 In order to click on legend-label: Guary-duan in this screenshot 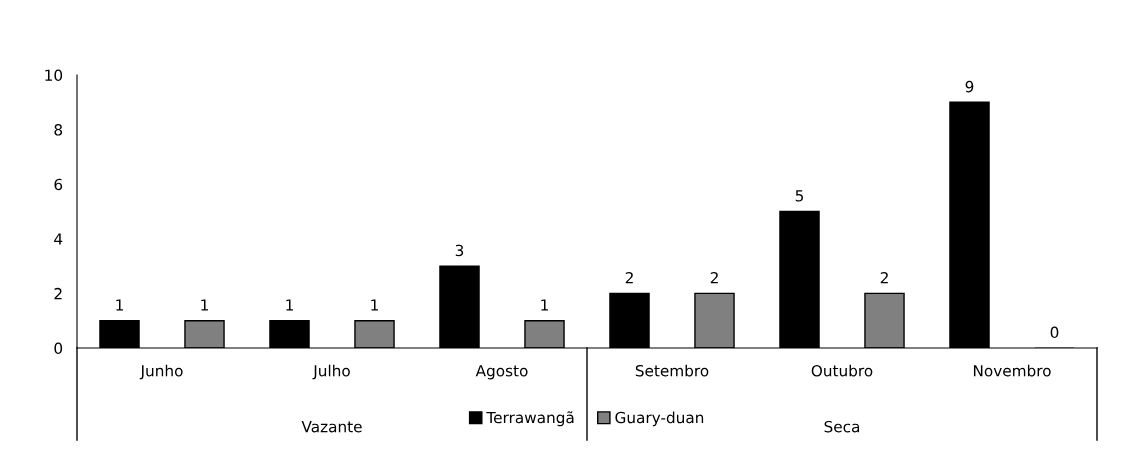, I will do `click(659, 419)`.